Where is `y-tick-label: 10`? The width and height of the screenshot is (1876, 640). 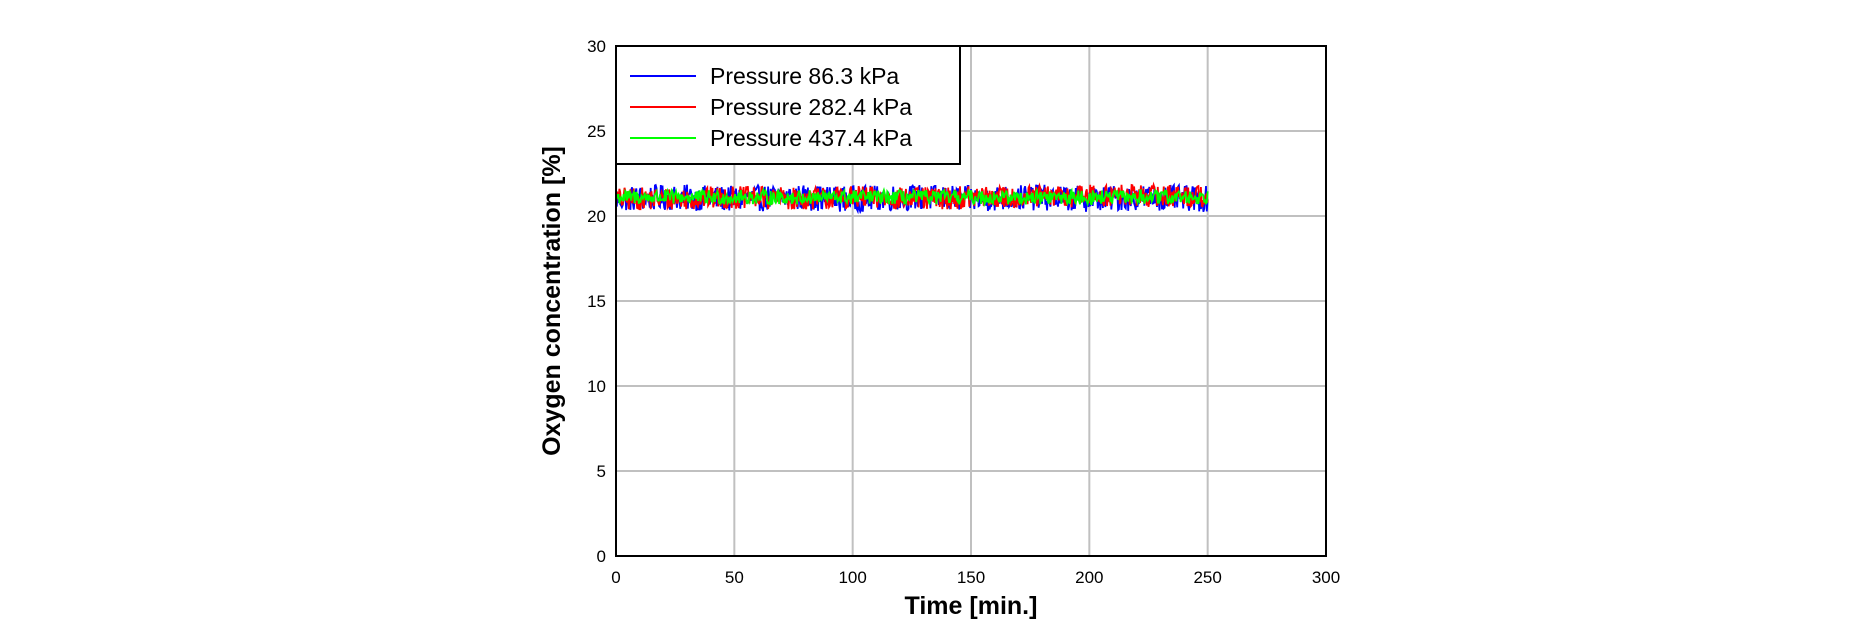 y-tick-label: 10 is located at coordinates (596, 386).